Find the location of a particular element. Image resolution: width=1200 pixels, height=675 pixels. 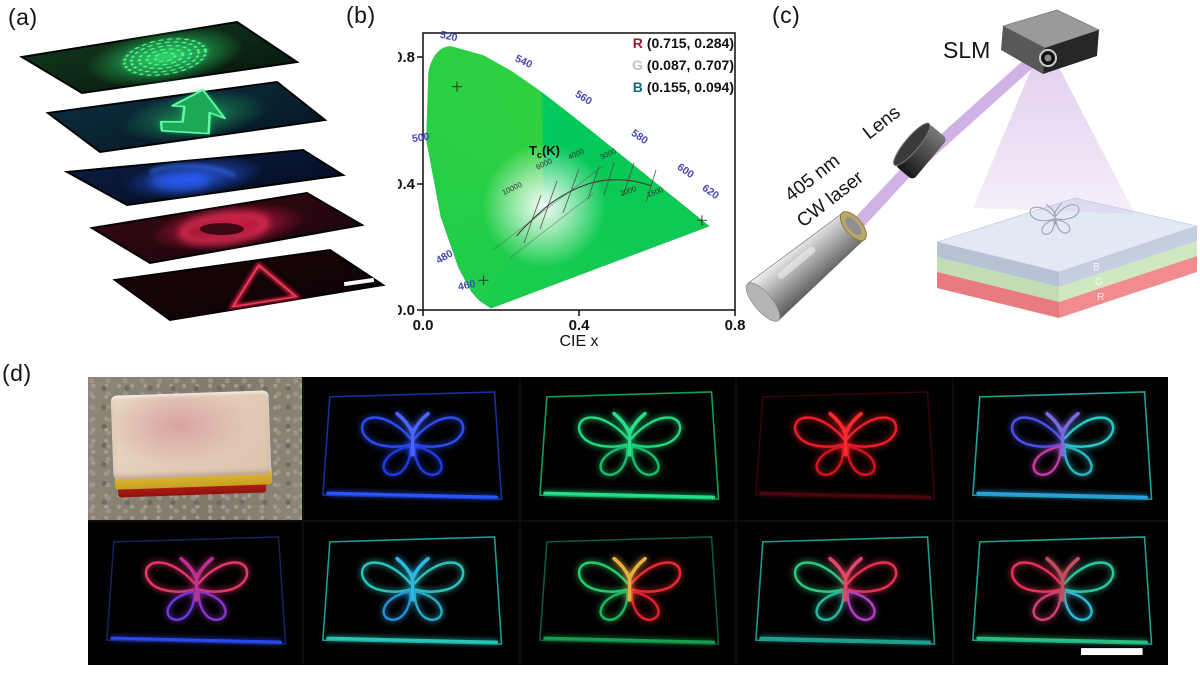

planckian-locus: 10000 6000 4000 3000 2000 1500 Tc(K) is located at coordinates (578, 201).